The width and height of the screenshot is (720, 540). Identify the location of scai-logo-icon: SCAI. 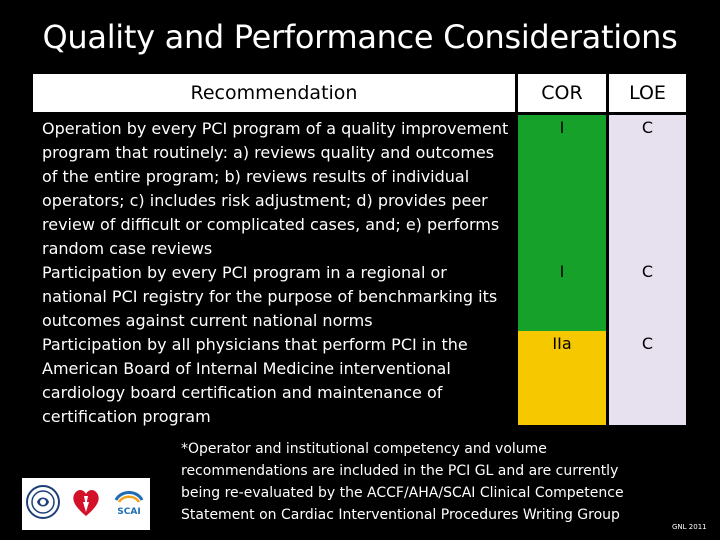
(129, 504).